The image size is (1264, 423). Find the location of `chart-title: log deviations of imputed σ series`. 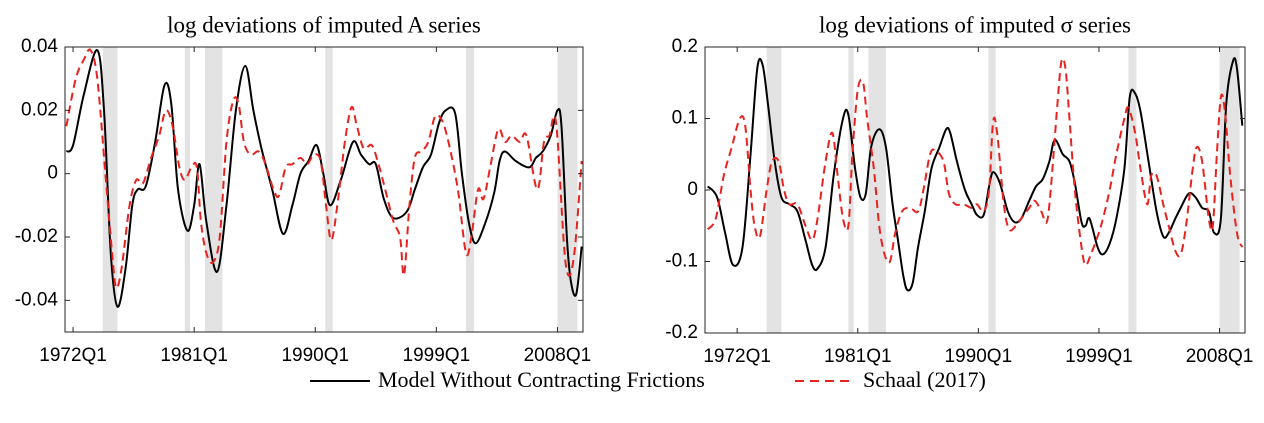

chart-title: log deviations of imputed σ series is located at coordinates (975, 24).